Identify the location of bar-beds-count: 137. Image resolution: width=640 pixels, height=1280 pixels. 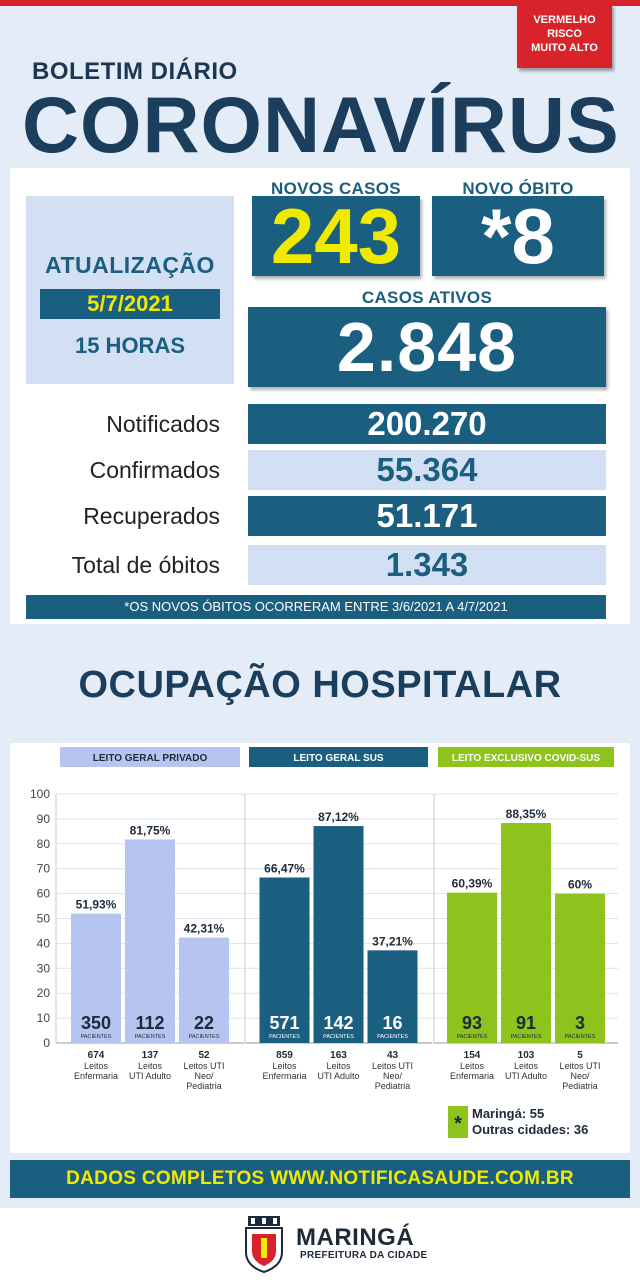
(150, 1055).